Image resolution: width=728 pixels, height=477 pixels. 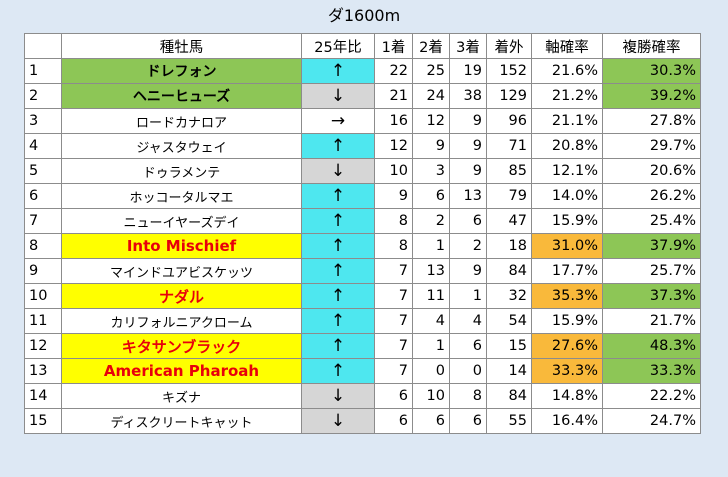 What do you see at coordinates (651, 46) in the screenshot?
I see `header-fukusho-rate: 複勝確率` at bounding box center [651, 46].